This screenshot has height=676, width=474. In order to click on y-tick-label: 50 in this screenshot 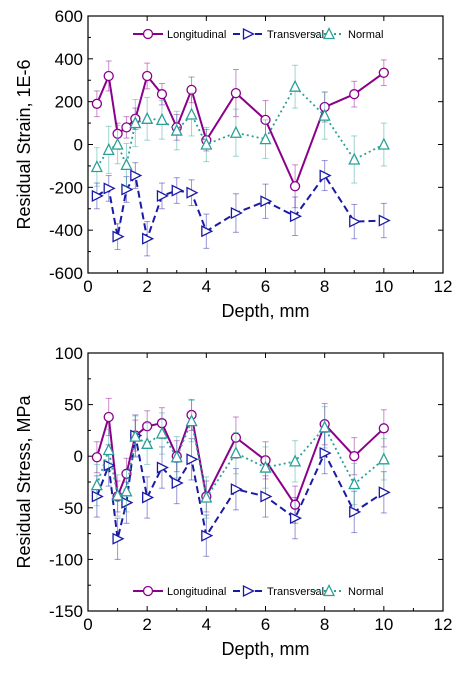, I will do `click(73, 405)`.